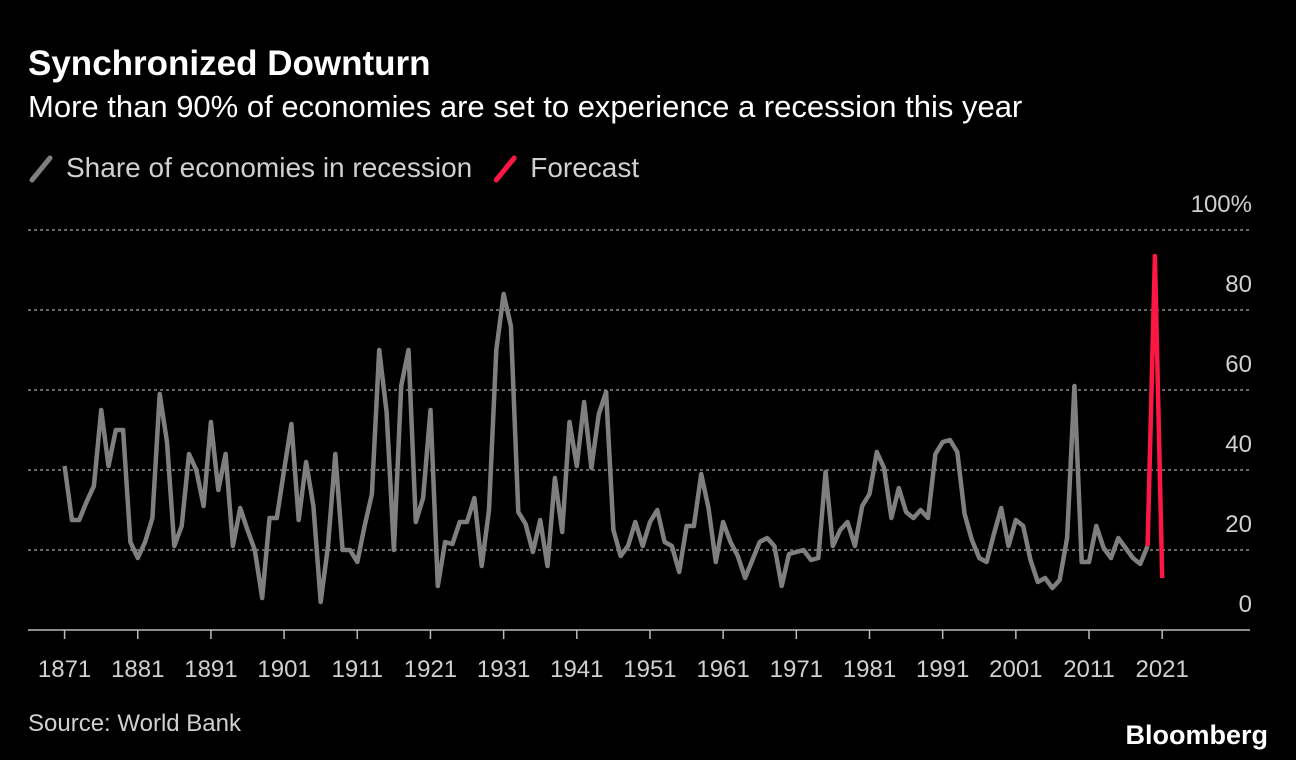 This screenshot has width=1296, height=760. I want to click on x-tick-label: 1921, so click(430, 669).